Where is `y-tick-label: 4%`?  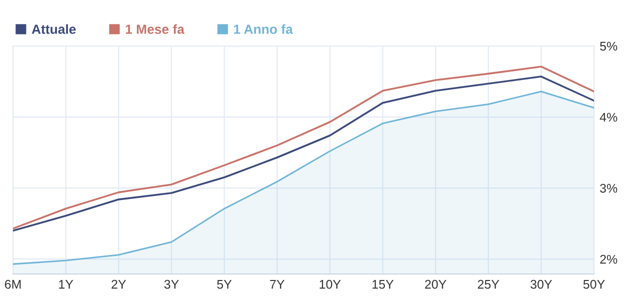 y-tick-label: 4% is located at coordinates (609, 117).